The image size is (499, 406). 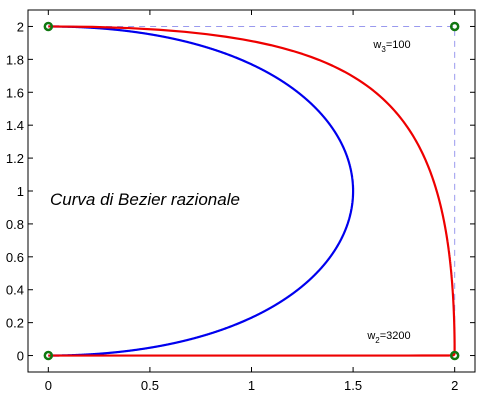 I want to click on x-tick-label: 0.5, so click(x=150, y=385).